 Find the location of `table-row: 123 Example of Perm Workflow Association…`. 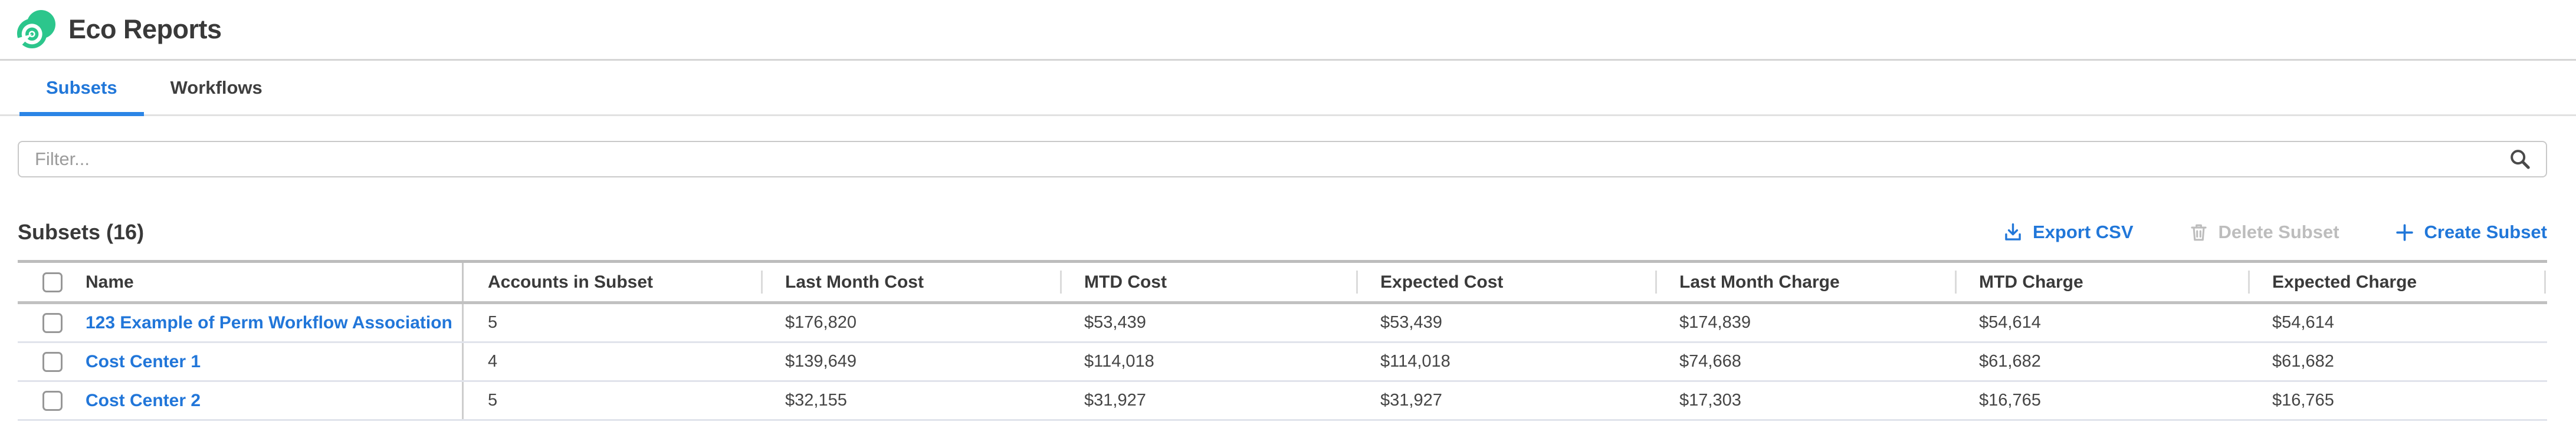

table-row: 123 Example of Perm Workflow Association… is located at coordinates (1282, 323).